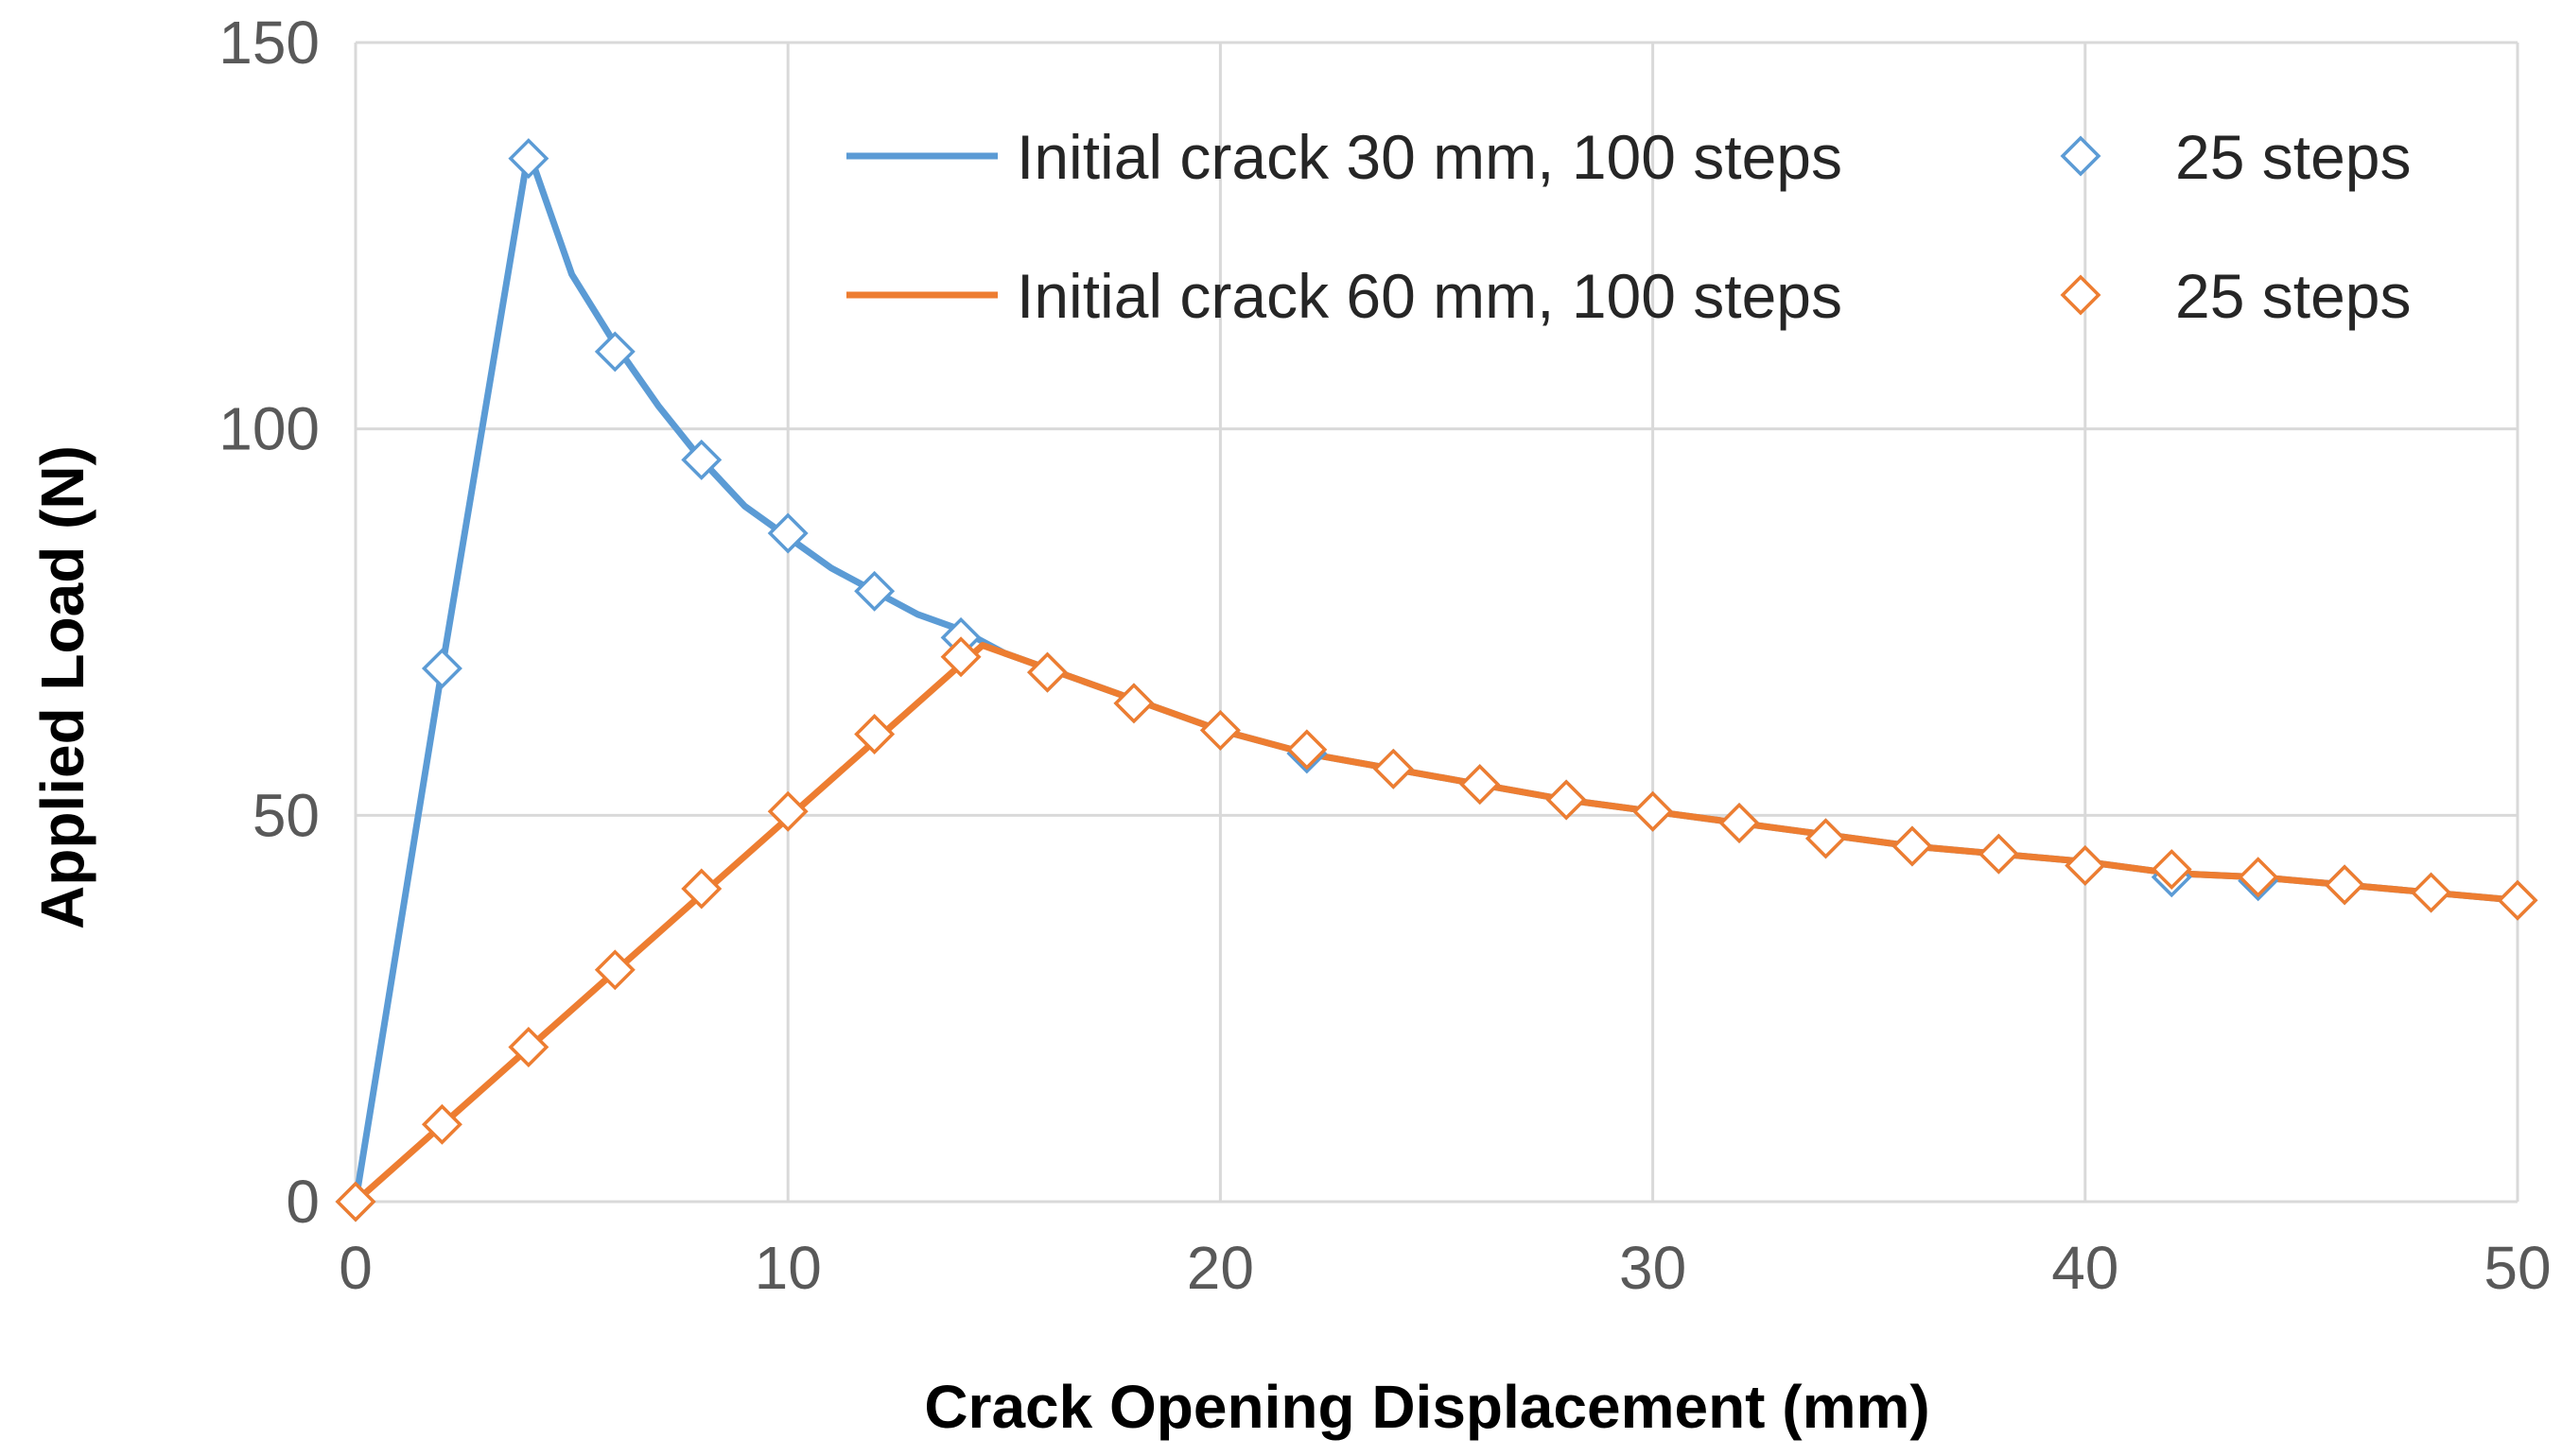 This screenshot has height=1456, width=2562. I want to click on x-axis-ticks: 0 10 20 30 40 50, so click(1445, 1268).